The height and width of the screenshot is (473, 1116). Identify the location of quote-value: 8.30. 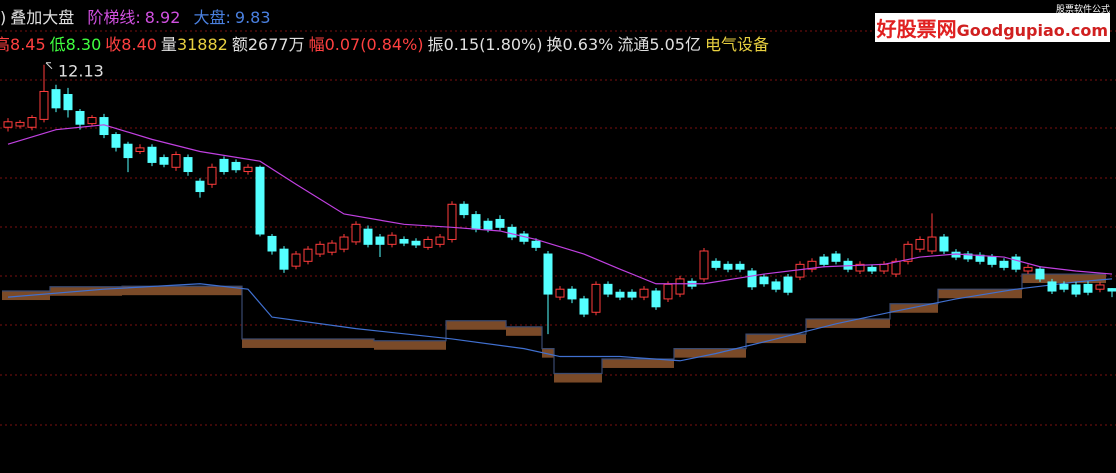
(83, 44).